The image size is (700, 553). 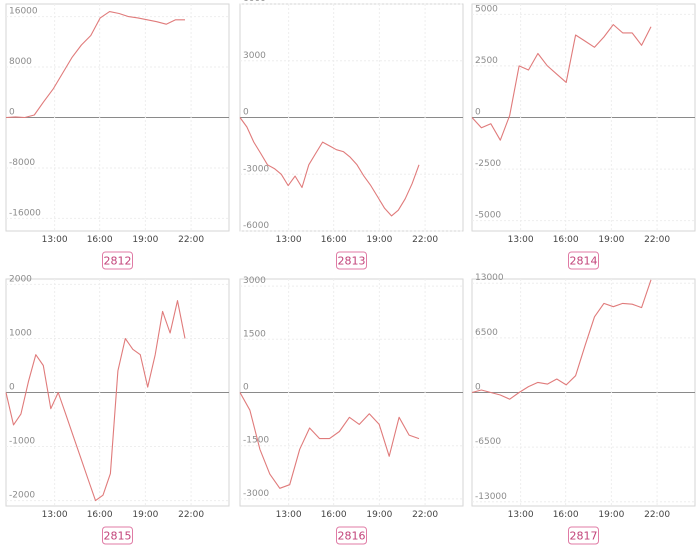 I want to click on y-tick-label: 8000, so click(x=20, y=62).